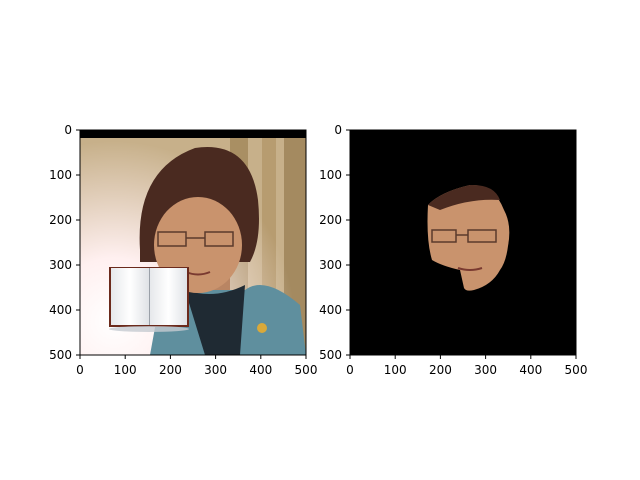 The width and height of the screenshot is (640, 480). What do you see at coordinates (262, 328) in the screenshot?
I see `brooch` at bounding box center [262, 328].